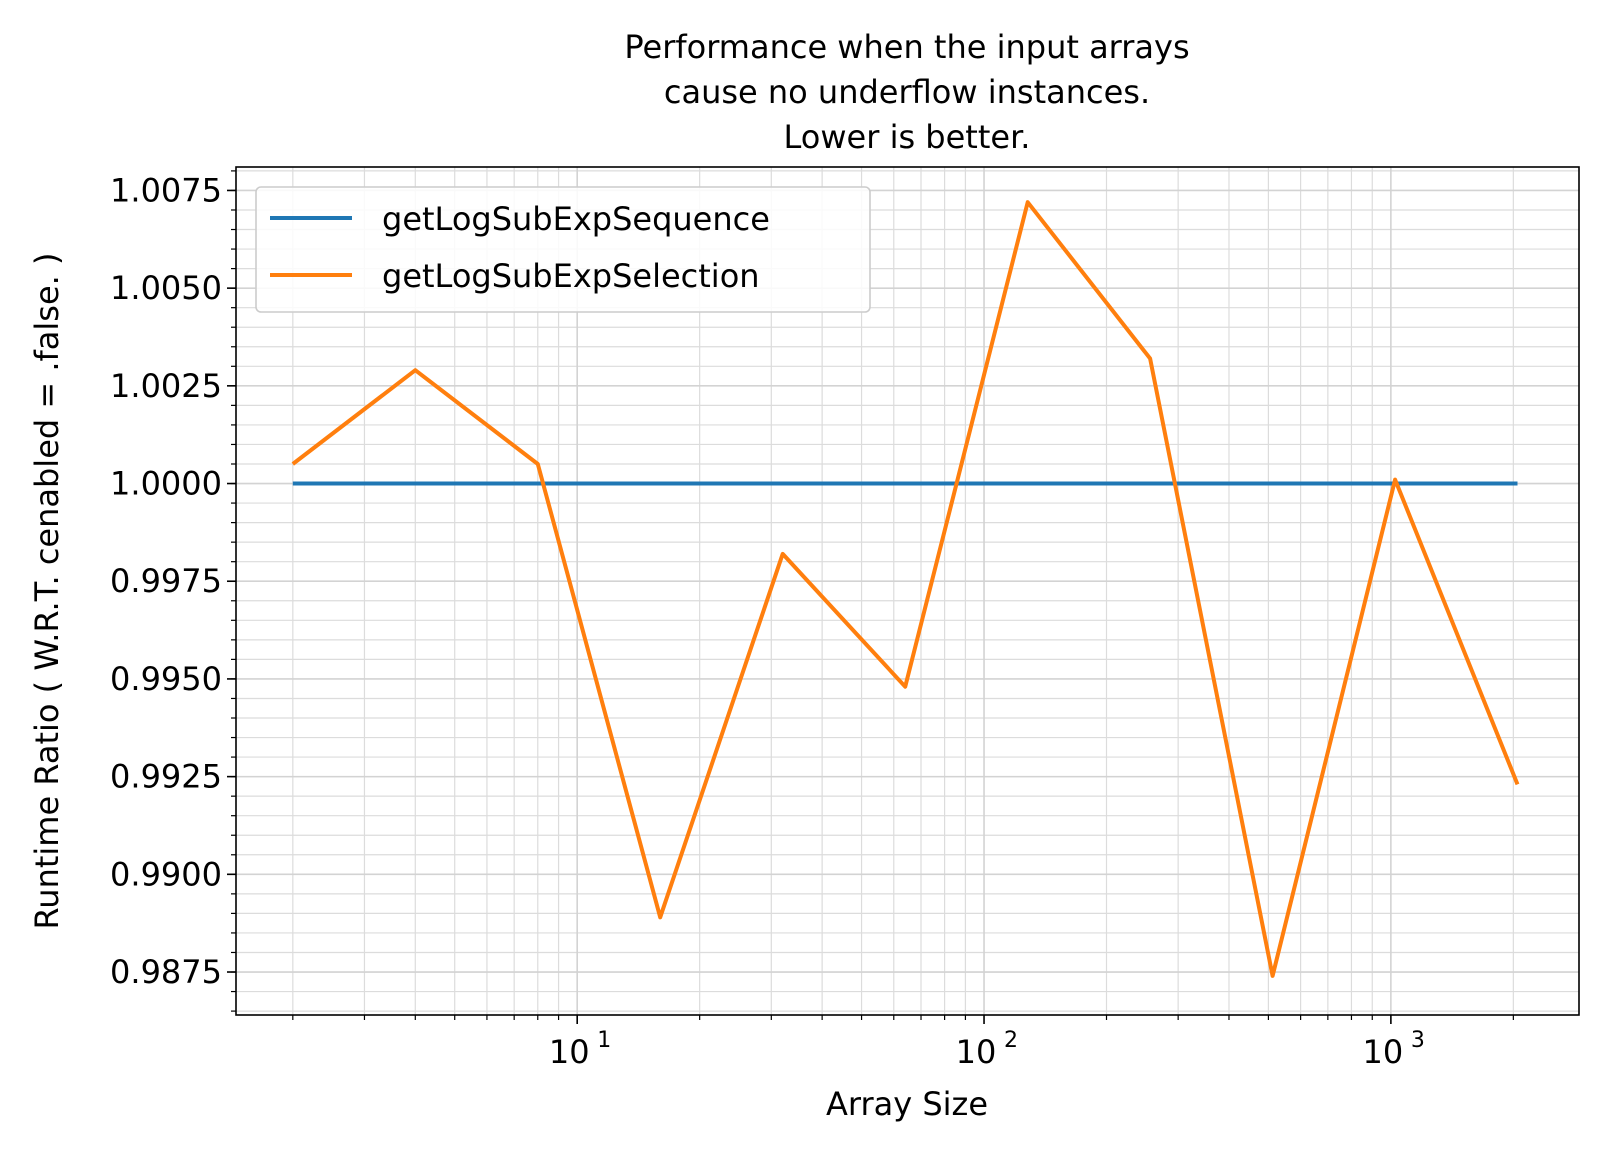 The height and width of the screenshot is (1150, 1600). I want to click on legend-frame, so click(563, 249).